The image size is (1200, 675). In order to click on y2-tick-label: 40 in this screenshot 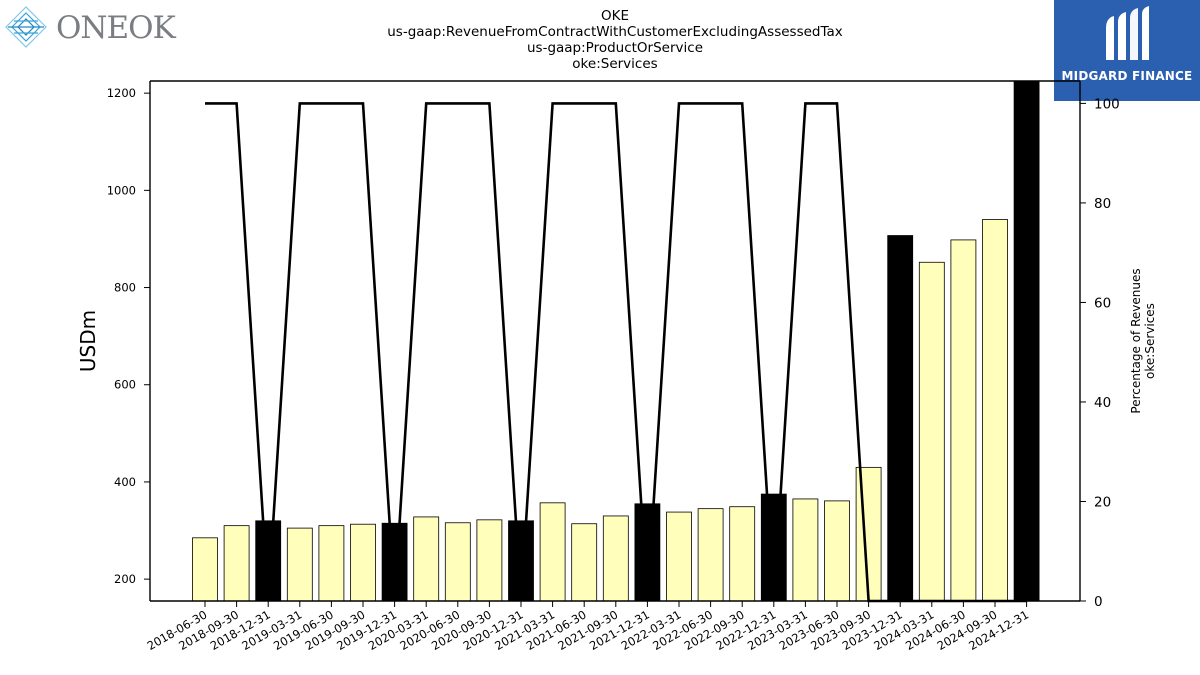, I will do `click(1102, 403)`.